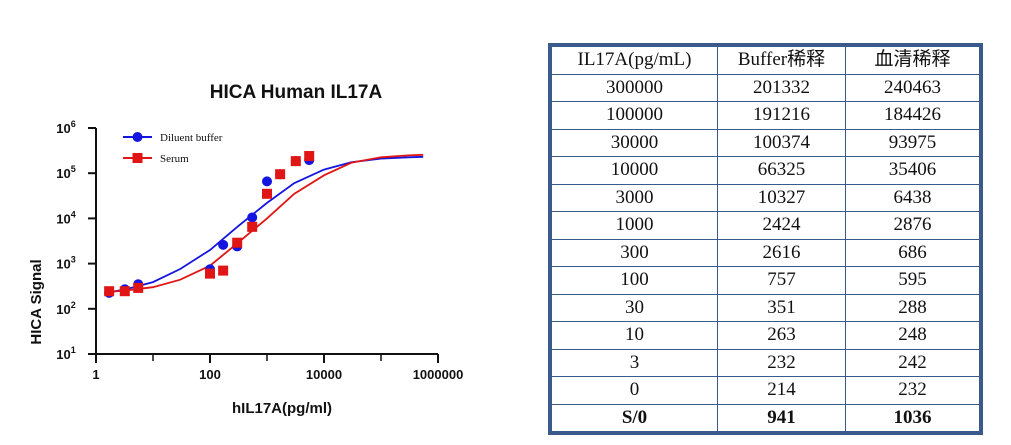 This screenshot has width=1011, height=445. Describe the element at coordinates (634, 280) in the screenshot. I see `table-cell: 100` at that location.